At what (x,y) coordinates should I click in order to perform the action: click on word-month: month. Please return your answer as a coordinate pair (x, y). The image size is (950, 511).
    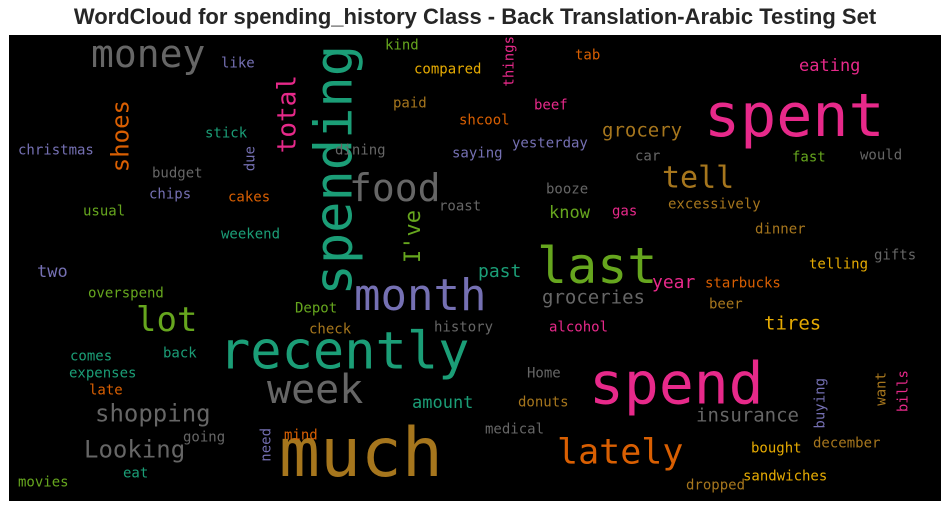
    Looking at the image, I should click on (420, 295).